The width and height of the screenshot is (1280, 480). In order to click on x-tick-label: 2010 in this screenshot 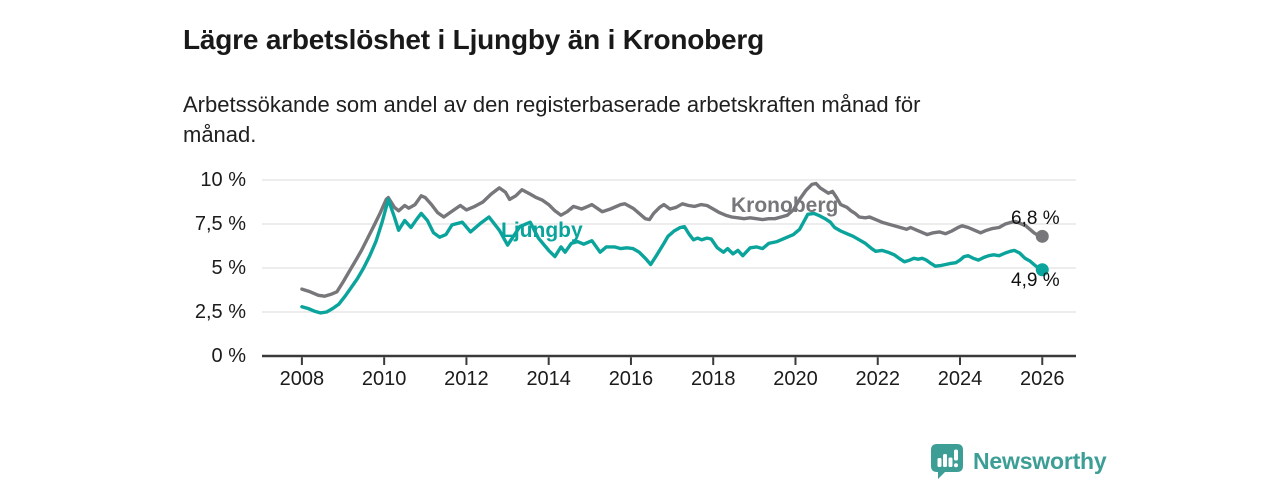, I will do `click(384, 379)`.